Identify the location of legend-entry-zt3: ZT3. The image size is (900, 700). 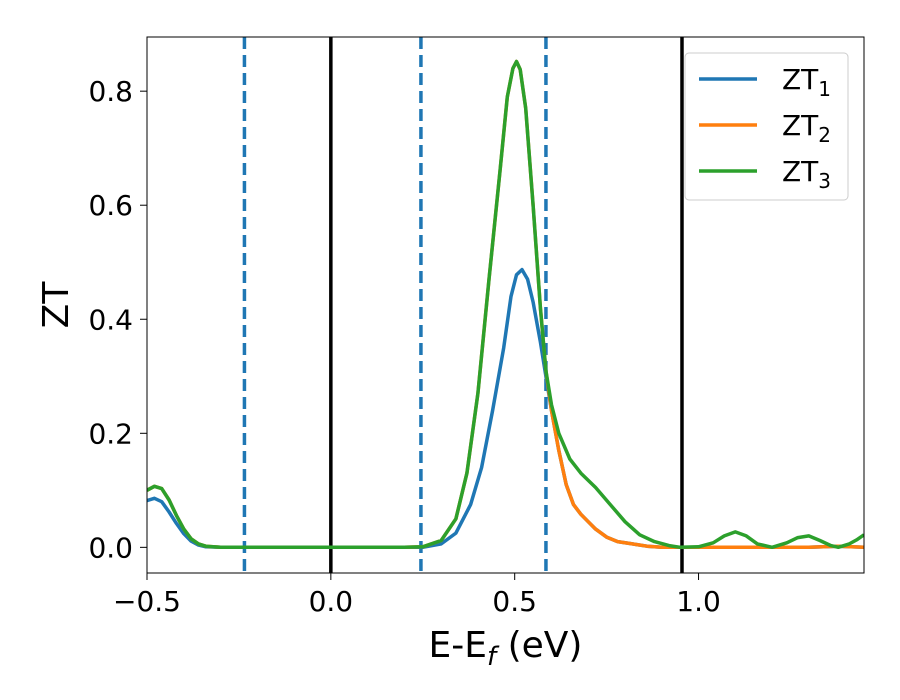
(765, 174).